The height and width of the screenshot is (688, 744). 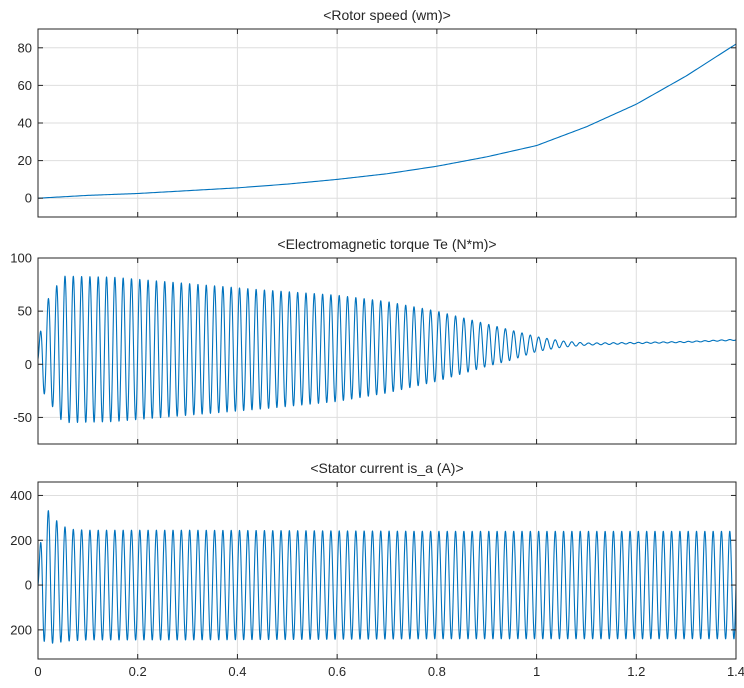 What do you see at coordinates (25, 85) in the screenshot?
I see `y-tick-label: 60` at bounding box center [25, 85].